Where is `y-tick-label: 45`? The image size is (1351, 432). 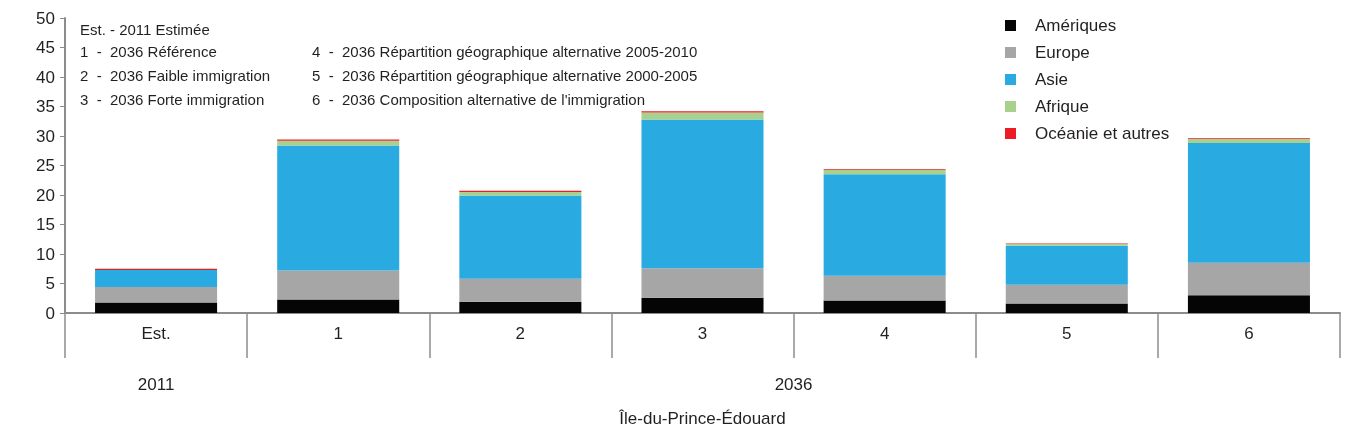 y-tick-label: 45 is located at coordinates (45, 47).